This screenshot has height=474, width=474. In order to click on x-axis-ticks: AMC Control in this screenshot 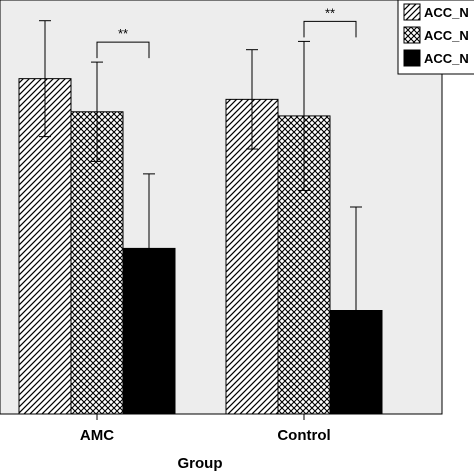, I will do `click(205, 429)`.